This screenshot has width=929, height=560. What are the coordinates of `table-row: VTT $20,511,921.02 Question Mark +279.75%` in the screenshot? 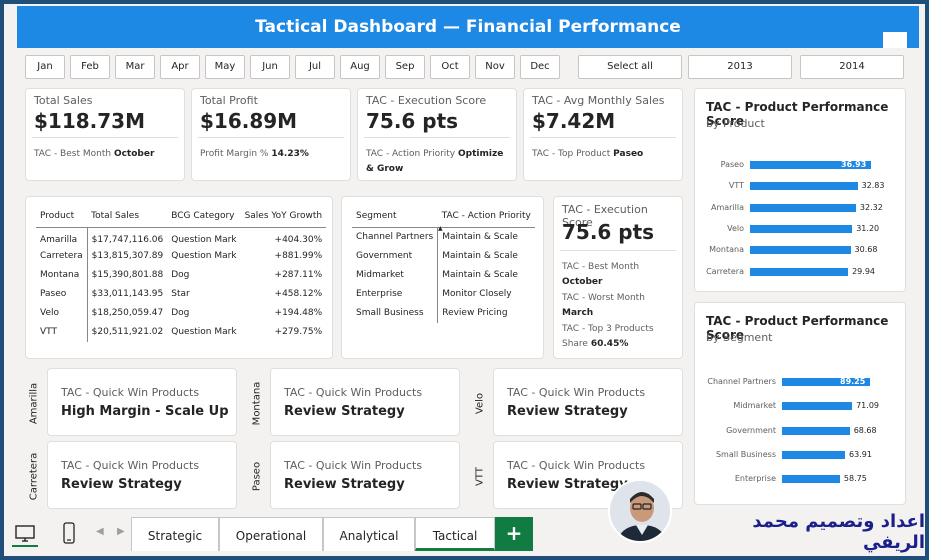 It's located at (181, 332).